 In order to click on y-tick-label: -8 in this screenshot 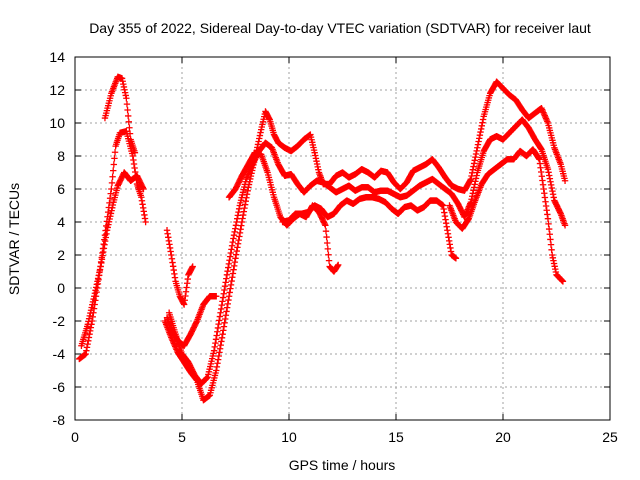, I will do `click(59, 420)`.